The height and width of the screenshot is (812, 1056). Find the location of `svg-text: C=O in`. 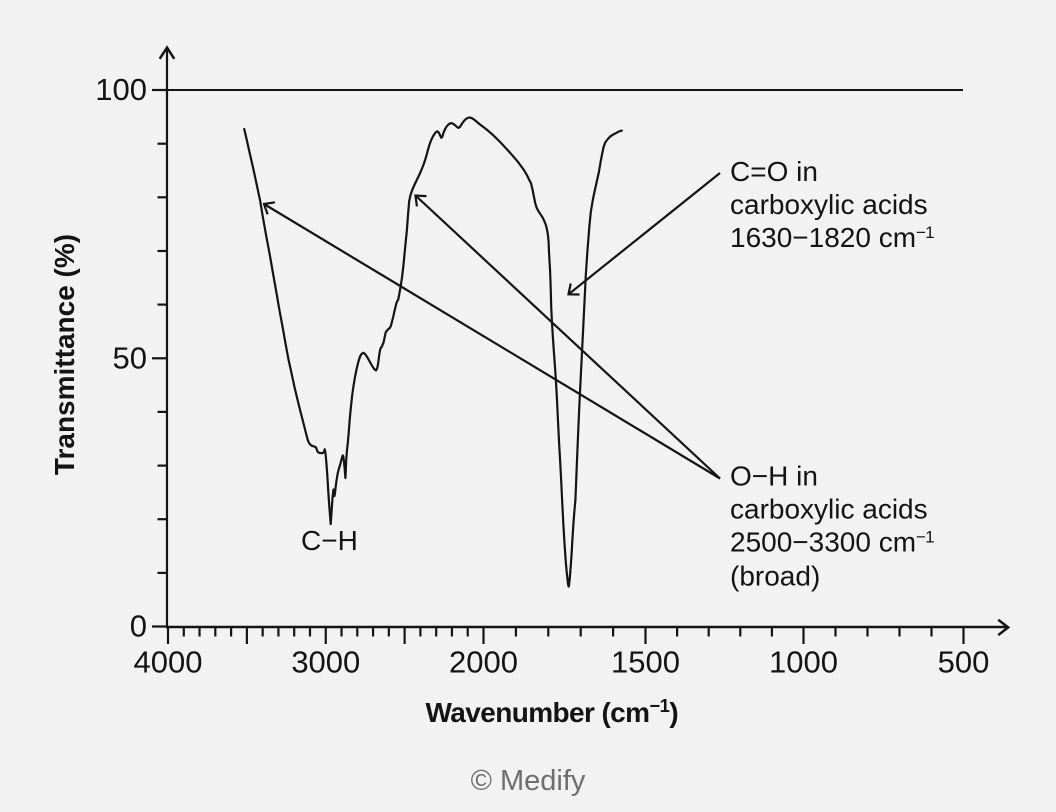

svg-text: C=O in is located at coordinates (774, 171).